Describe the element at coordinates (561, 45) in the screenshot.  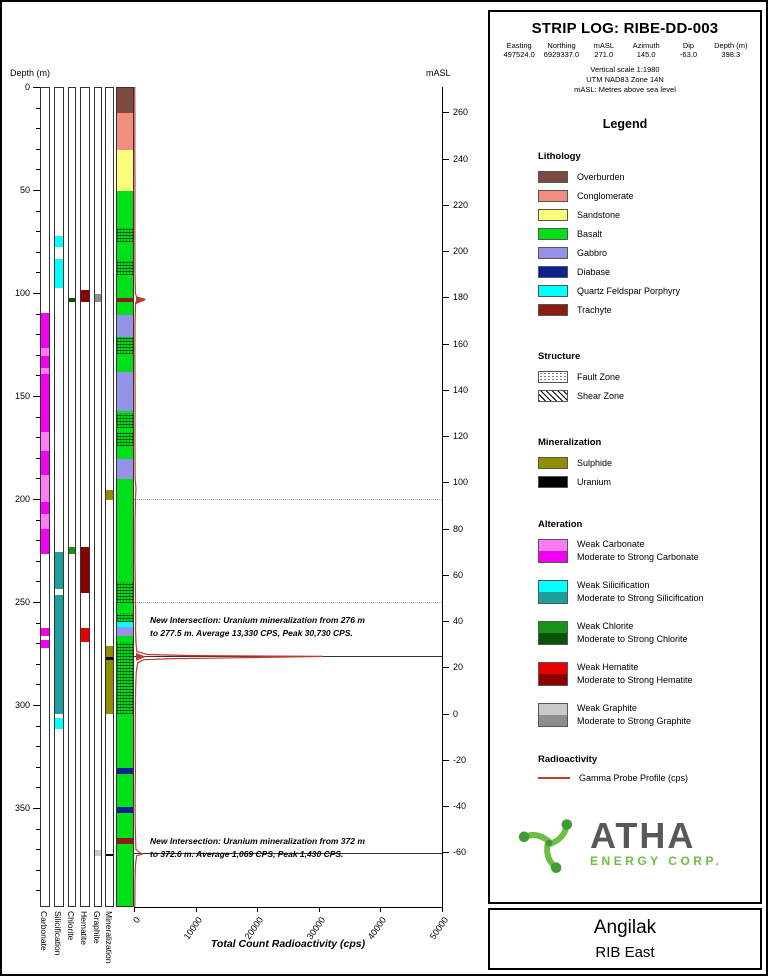
I see `collar-info-header: Northing` at that location.